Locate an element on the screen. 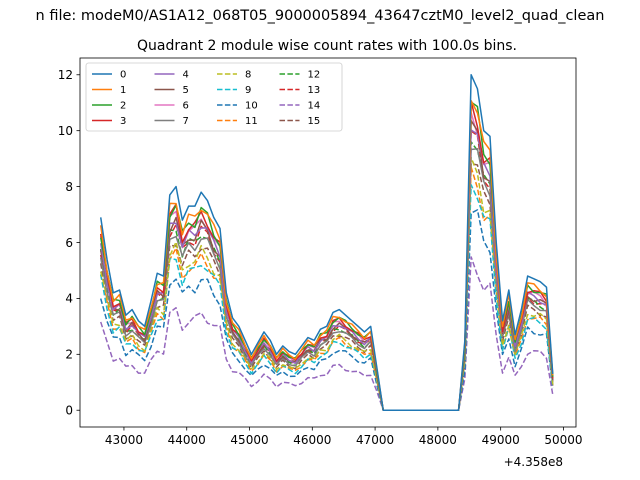 The width and height of the screenshot is (640, 480). legend-label-10: 10 is located at coordinates (251, 106).